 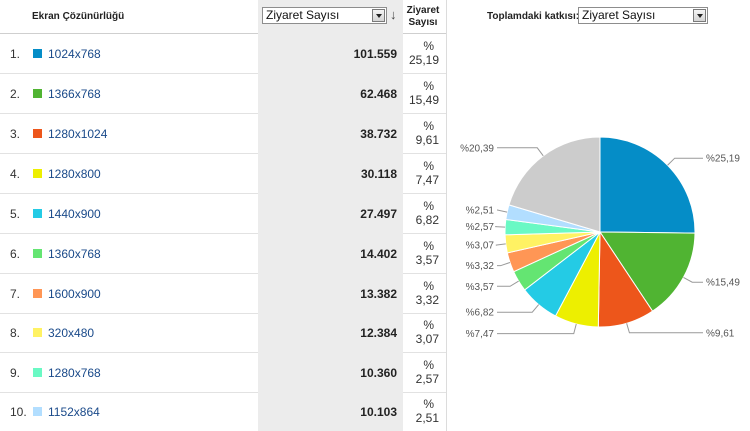 What do you see at coordinates (330, 94) in the screenshot?
I see `value-cell: 62.468` at bounding box center [330, 94].